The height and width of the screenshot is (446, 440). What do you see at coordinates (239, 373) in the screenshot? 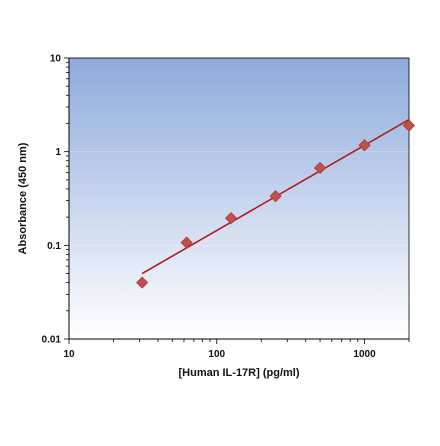
I see `x-axis-title: [Human IL-17R] (pg/ml)` at bounding box center [239, 373].